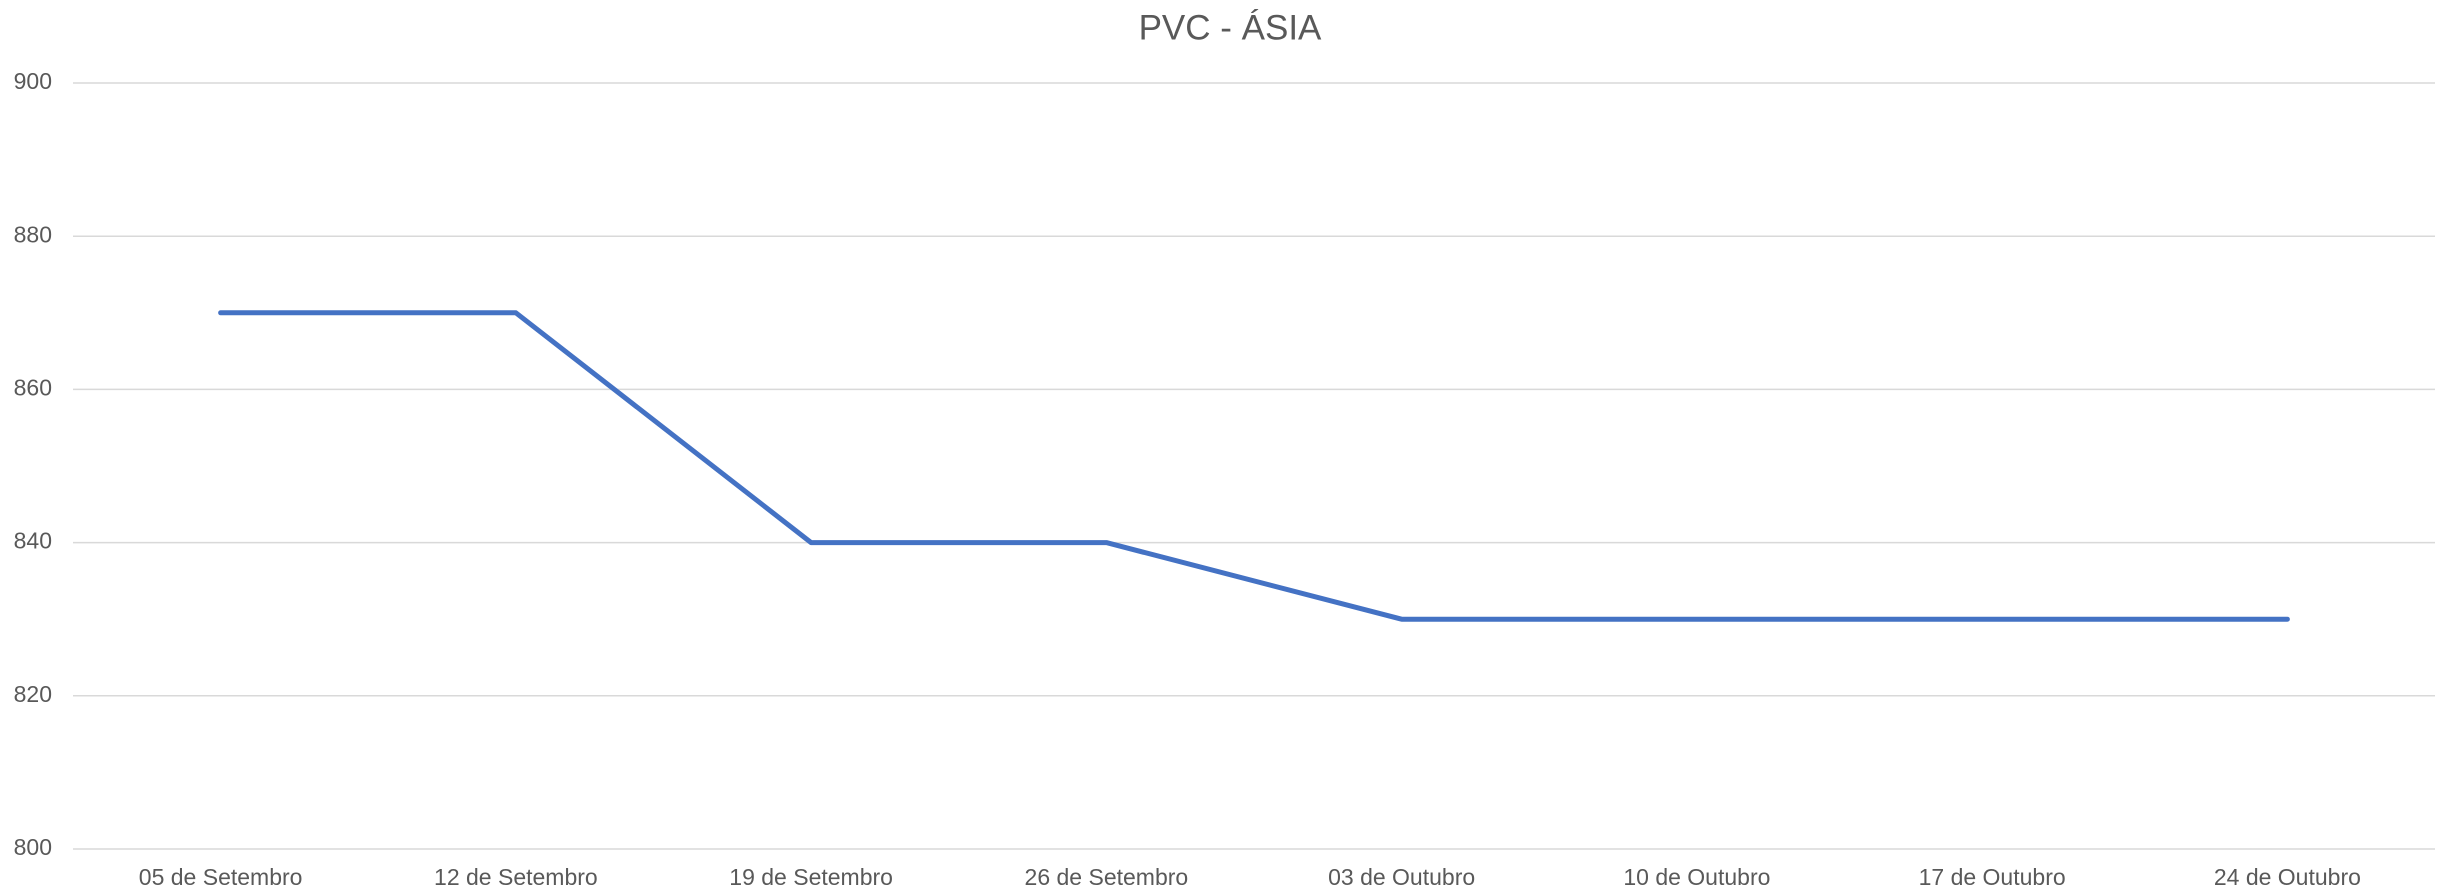 The height and width of the screenshot is (887, 2440). Describe the element at coordinates (33, 694) in the screenshot. I see `y-tick-label: 820` at that location.